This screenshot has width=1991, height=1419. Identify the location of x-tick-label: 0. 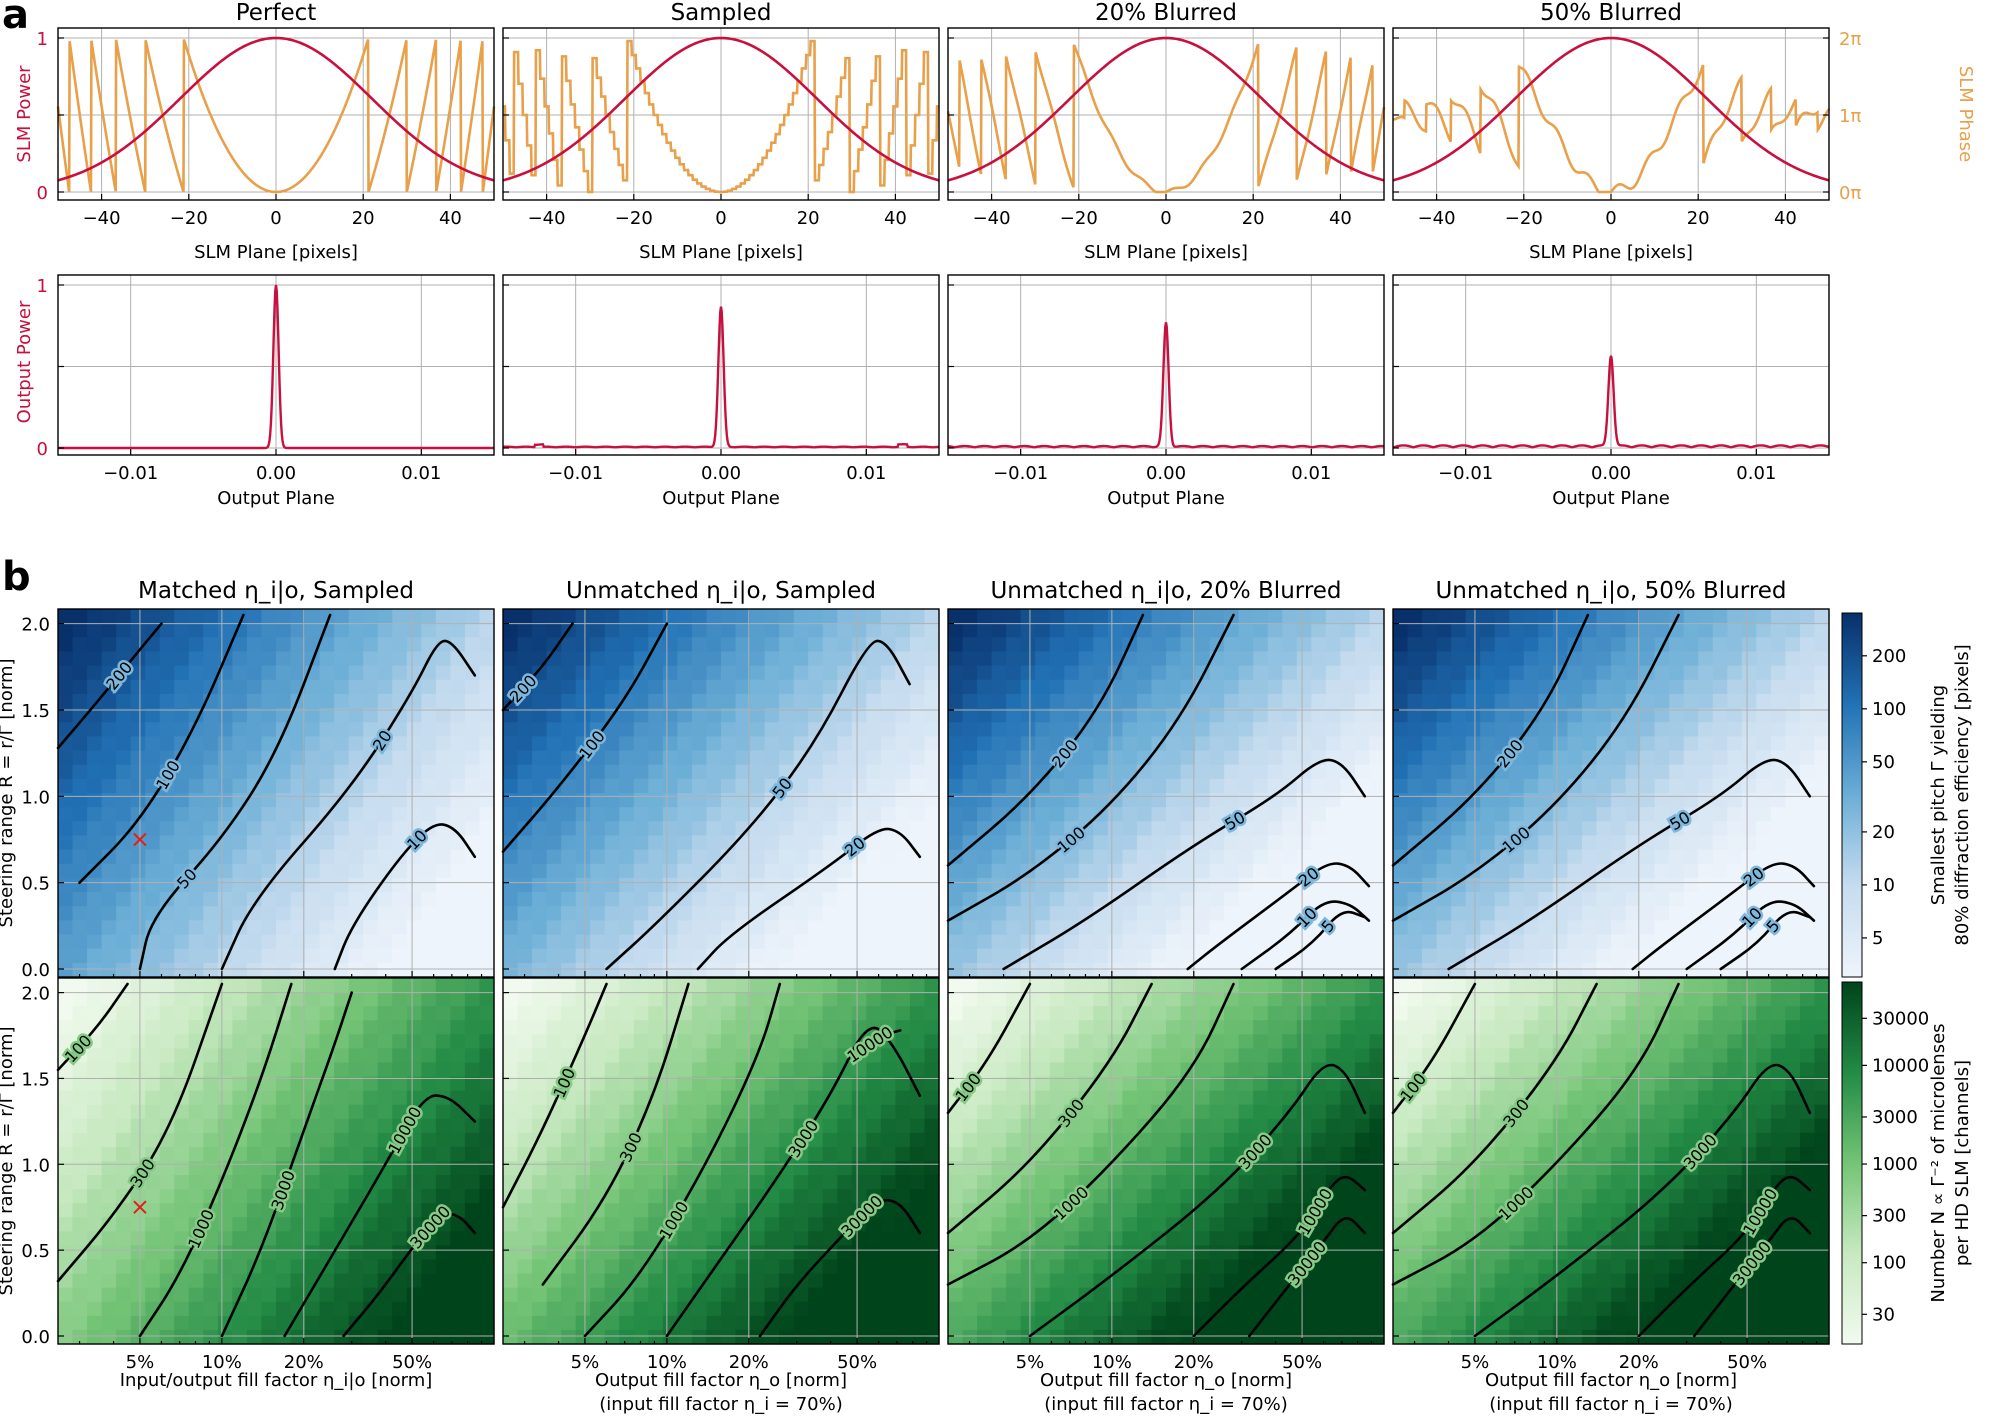
(1165, 218).